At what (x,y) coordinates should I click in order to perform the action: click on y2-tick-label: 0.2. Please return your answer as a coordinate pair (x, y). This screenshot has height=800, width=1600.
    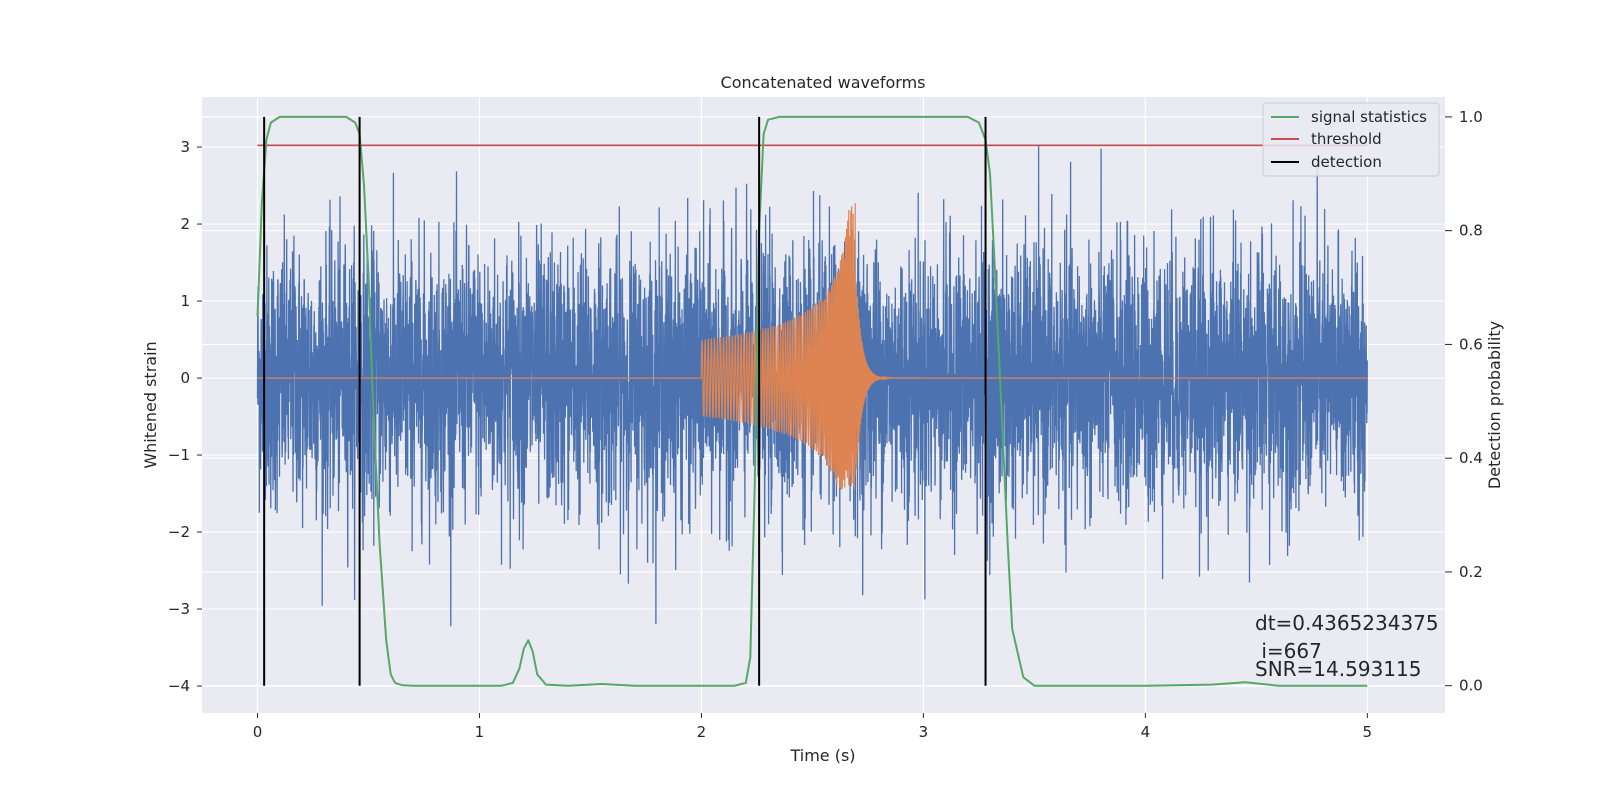
    Looking at the image, I should click on (1471, 572).